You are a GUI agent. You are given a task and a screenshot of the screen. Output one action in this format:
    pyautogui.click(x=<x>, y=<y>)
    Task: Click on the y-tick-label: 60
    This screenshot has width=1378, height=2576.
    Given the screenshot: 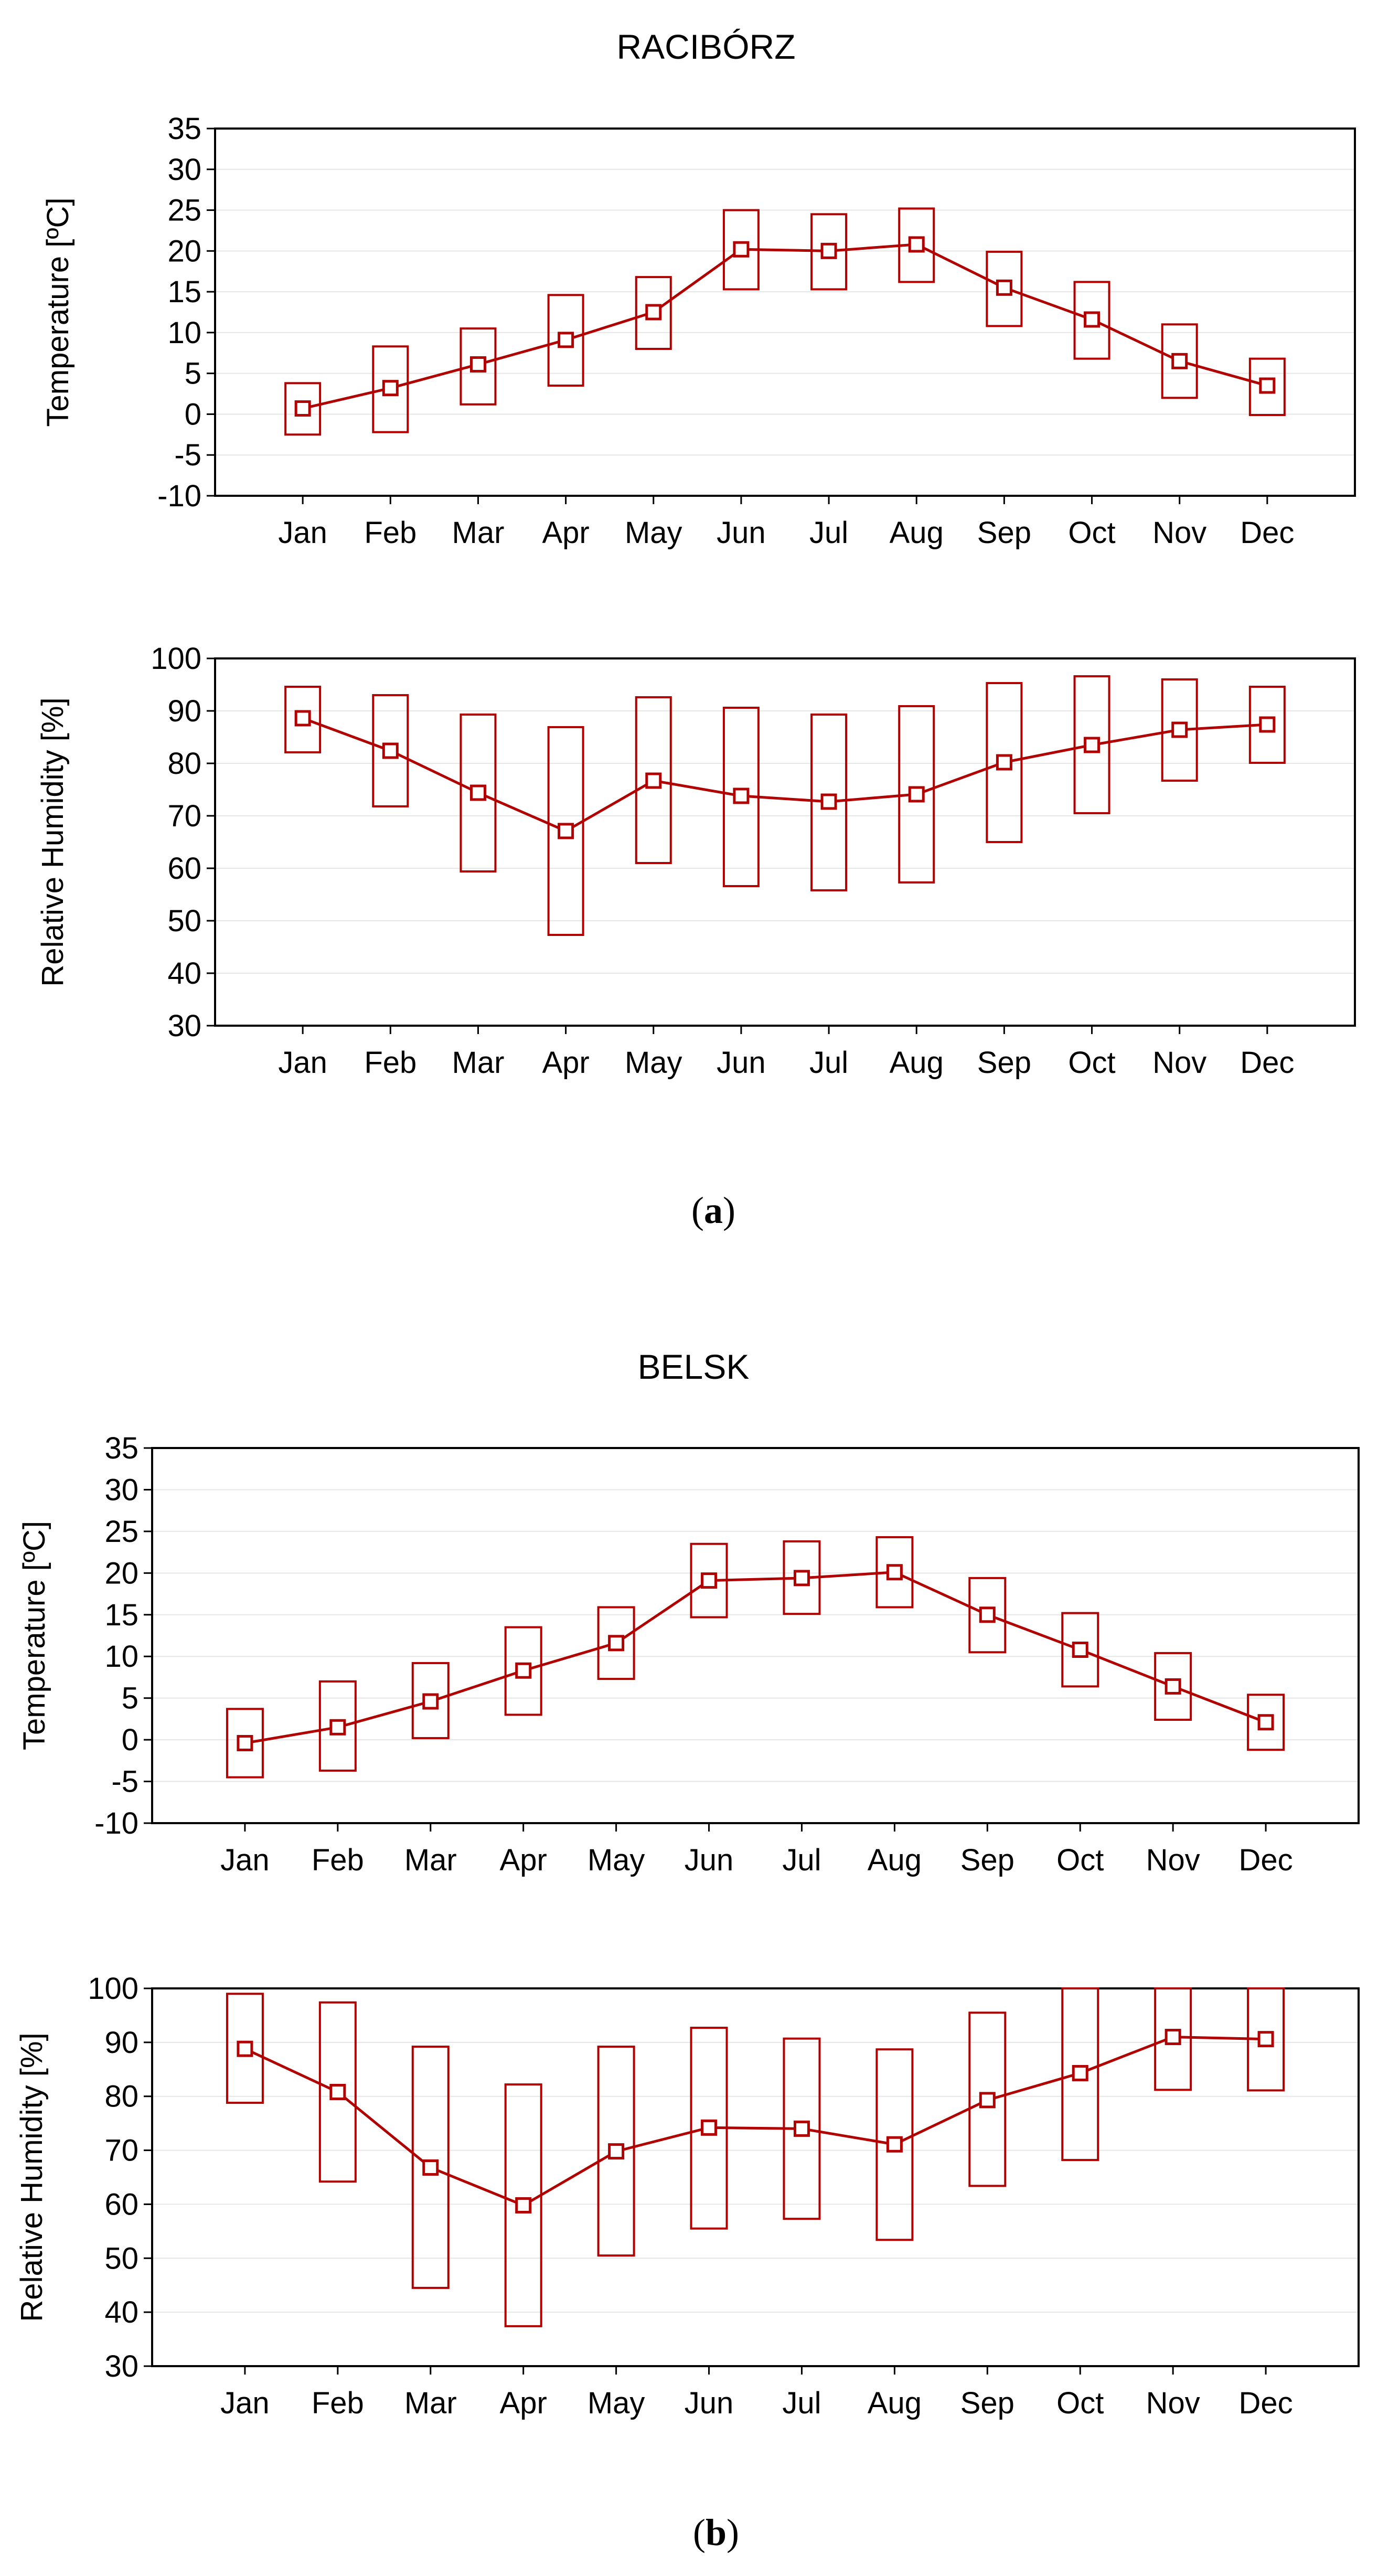 What is the action you would take?
    pyautogui.click(x=121, y=2204)
    